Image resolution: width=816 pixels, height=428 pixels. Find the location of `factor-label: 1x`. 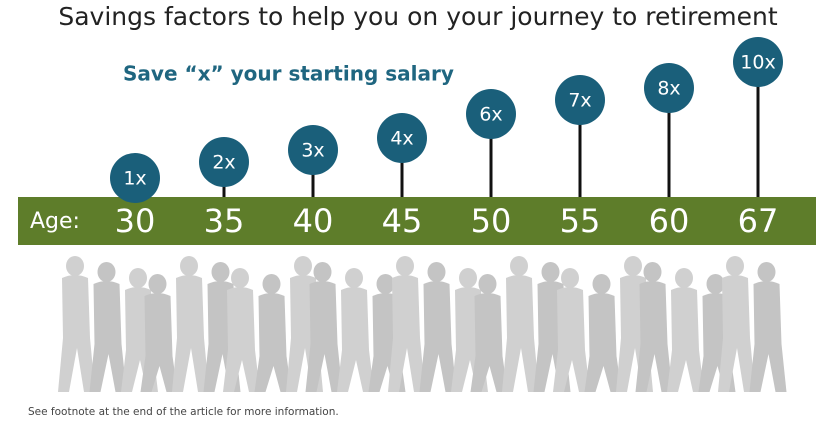

factor-label: 1x is located at coordinates (134, 179).